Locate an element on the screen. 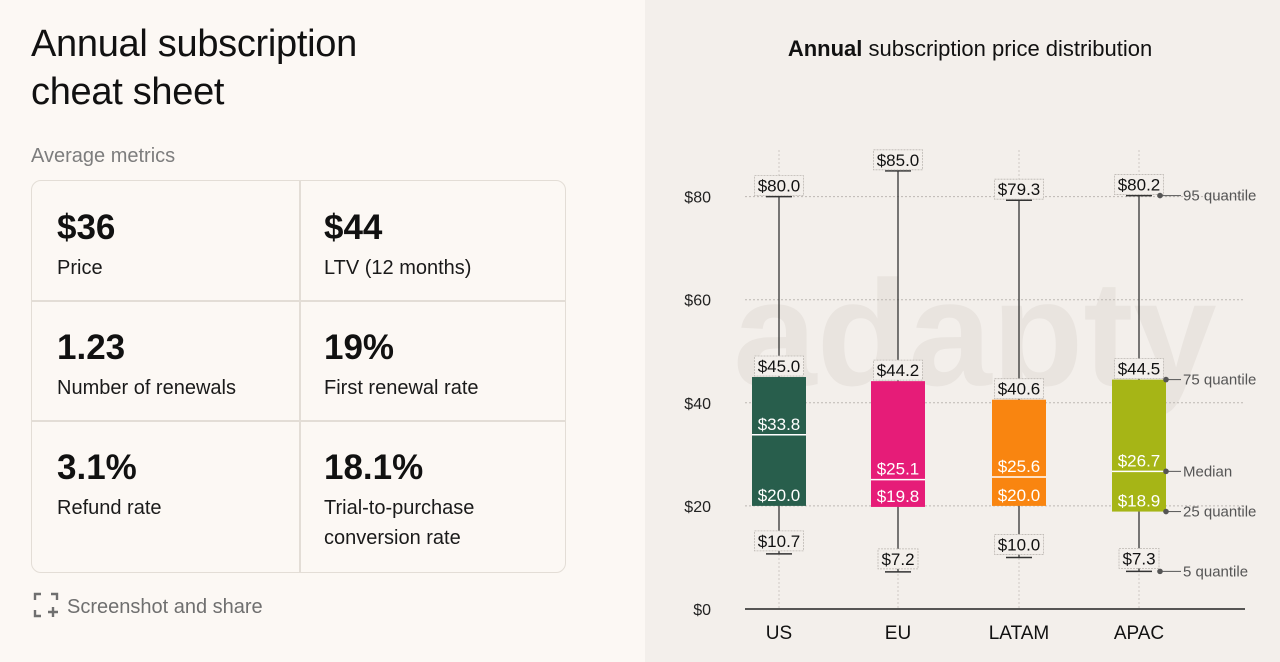  metric-label: Number of renewals is located at coordinates (146, 388).